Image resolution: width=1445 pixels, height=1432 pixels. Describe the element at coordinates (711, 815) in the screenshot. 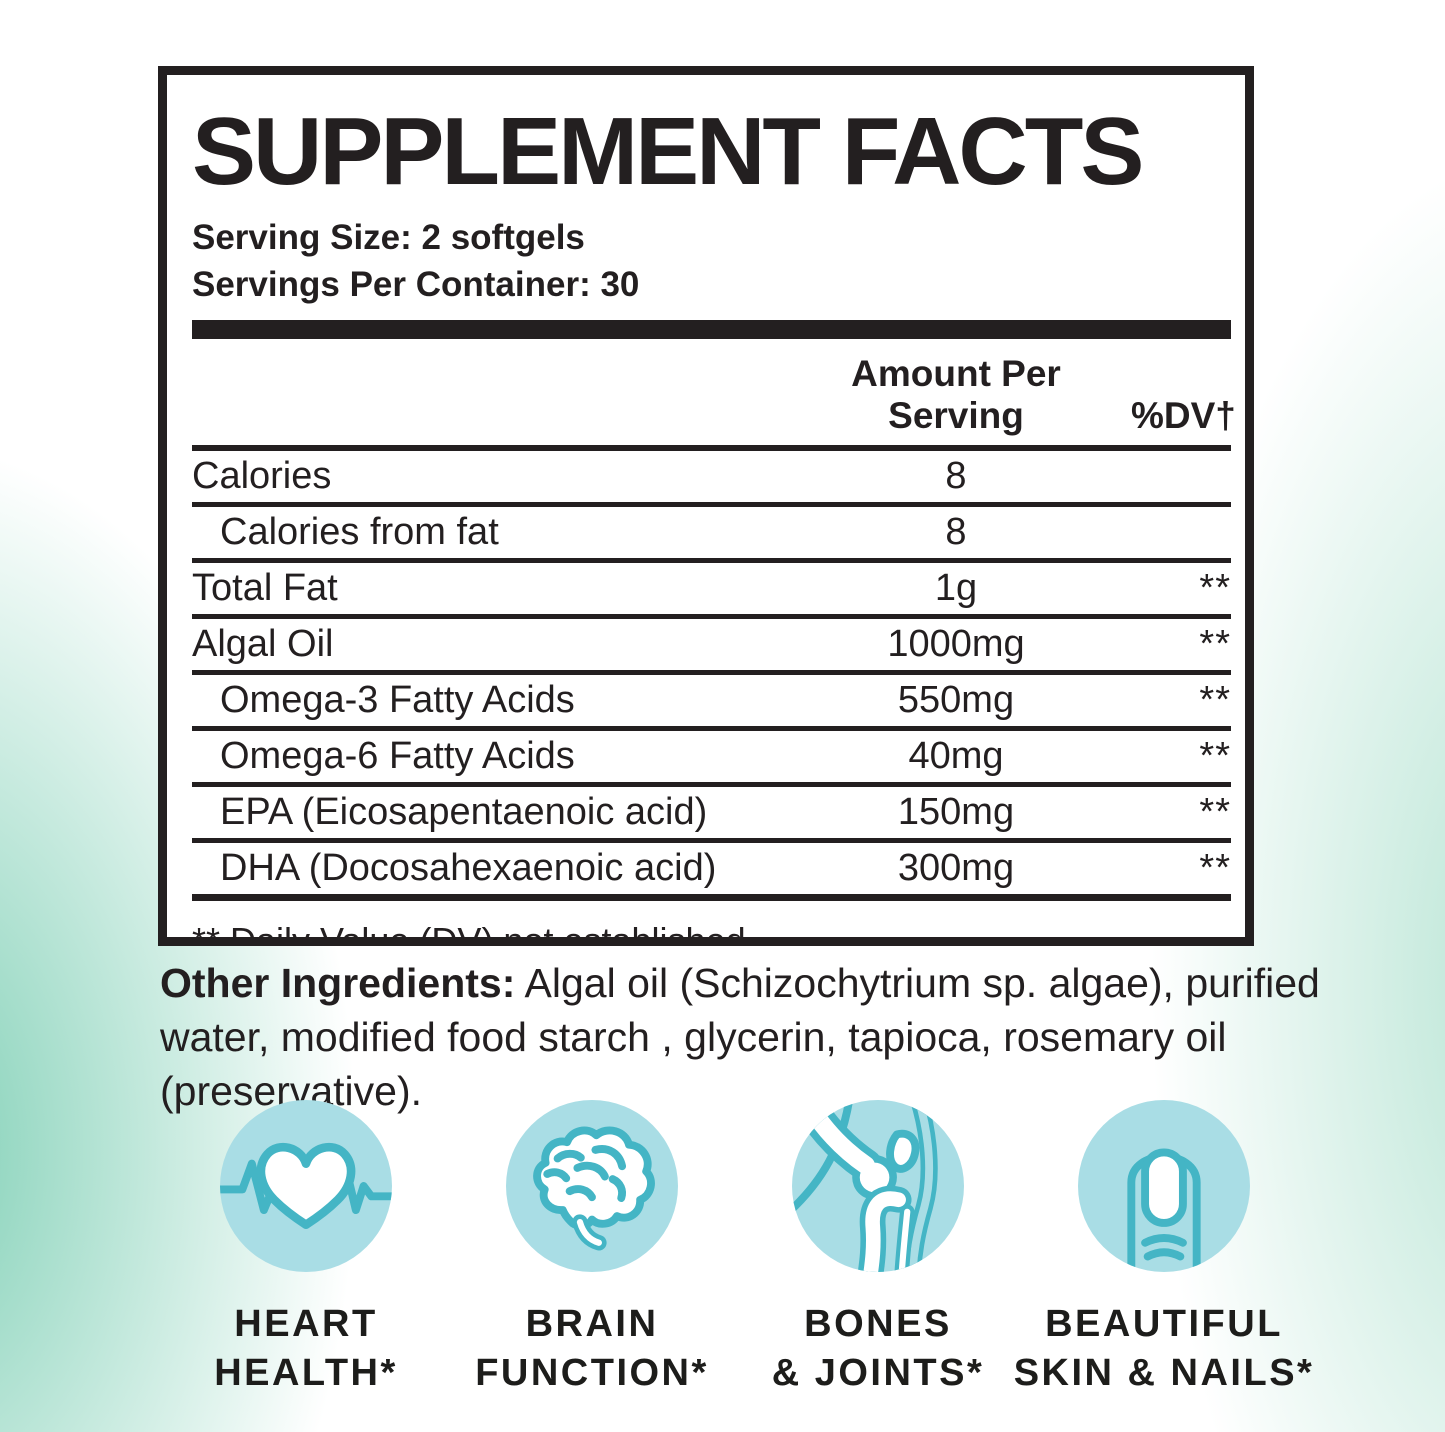

I see `table-row-epa: EPA (Eicosapentaenoic acid) 150mg **` at that location.